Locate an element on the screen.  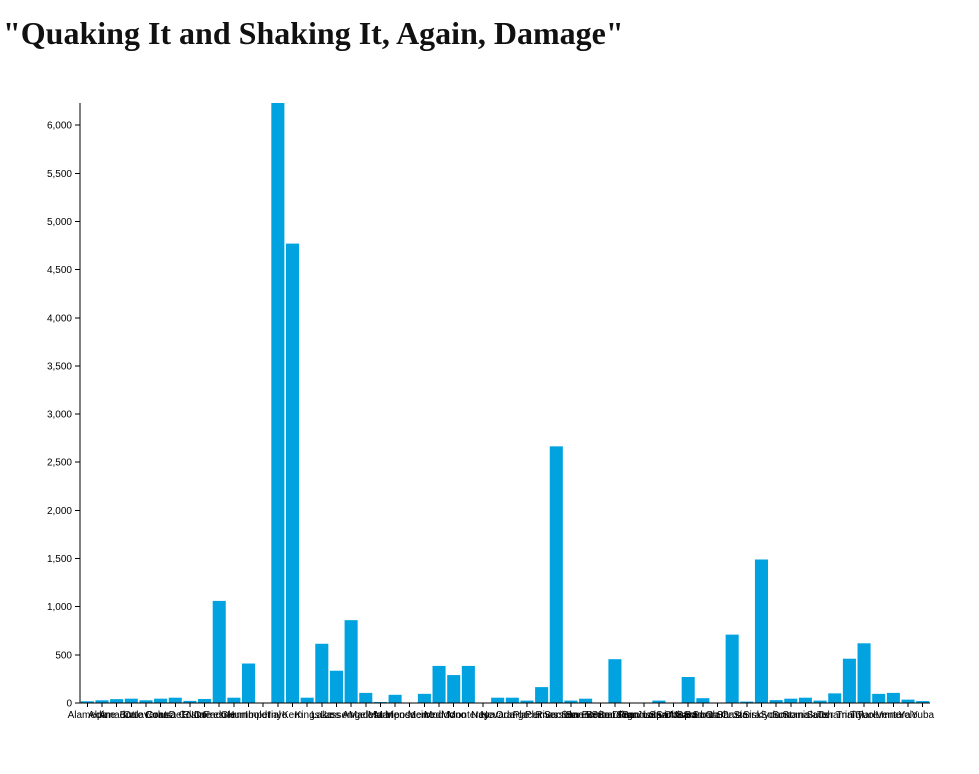
bar-glenn is located at coordinates (234, 700).